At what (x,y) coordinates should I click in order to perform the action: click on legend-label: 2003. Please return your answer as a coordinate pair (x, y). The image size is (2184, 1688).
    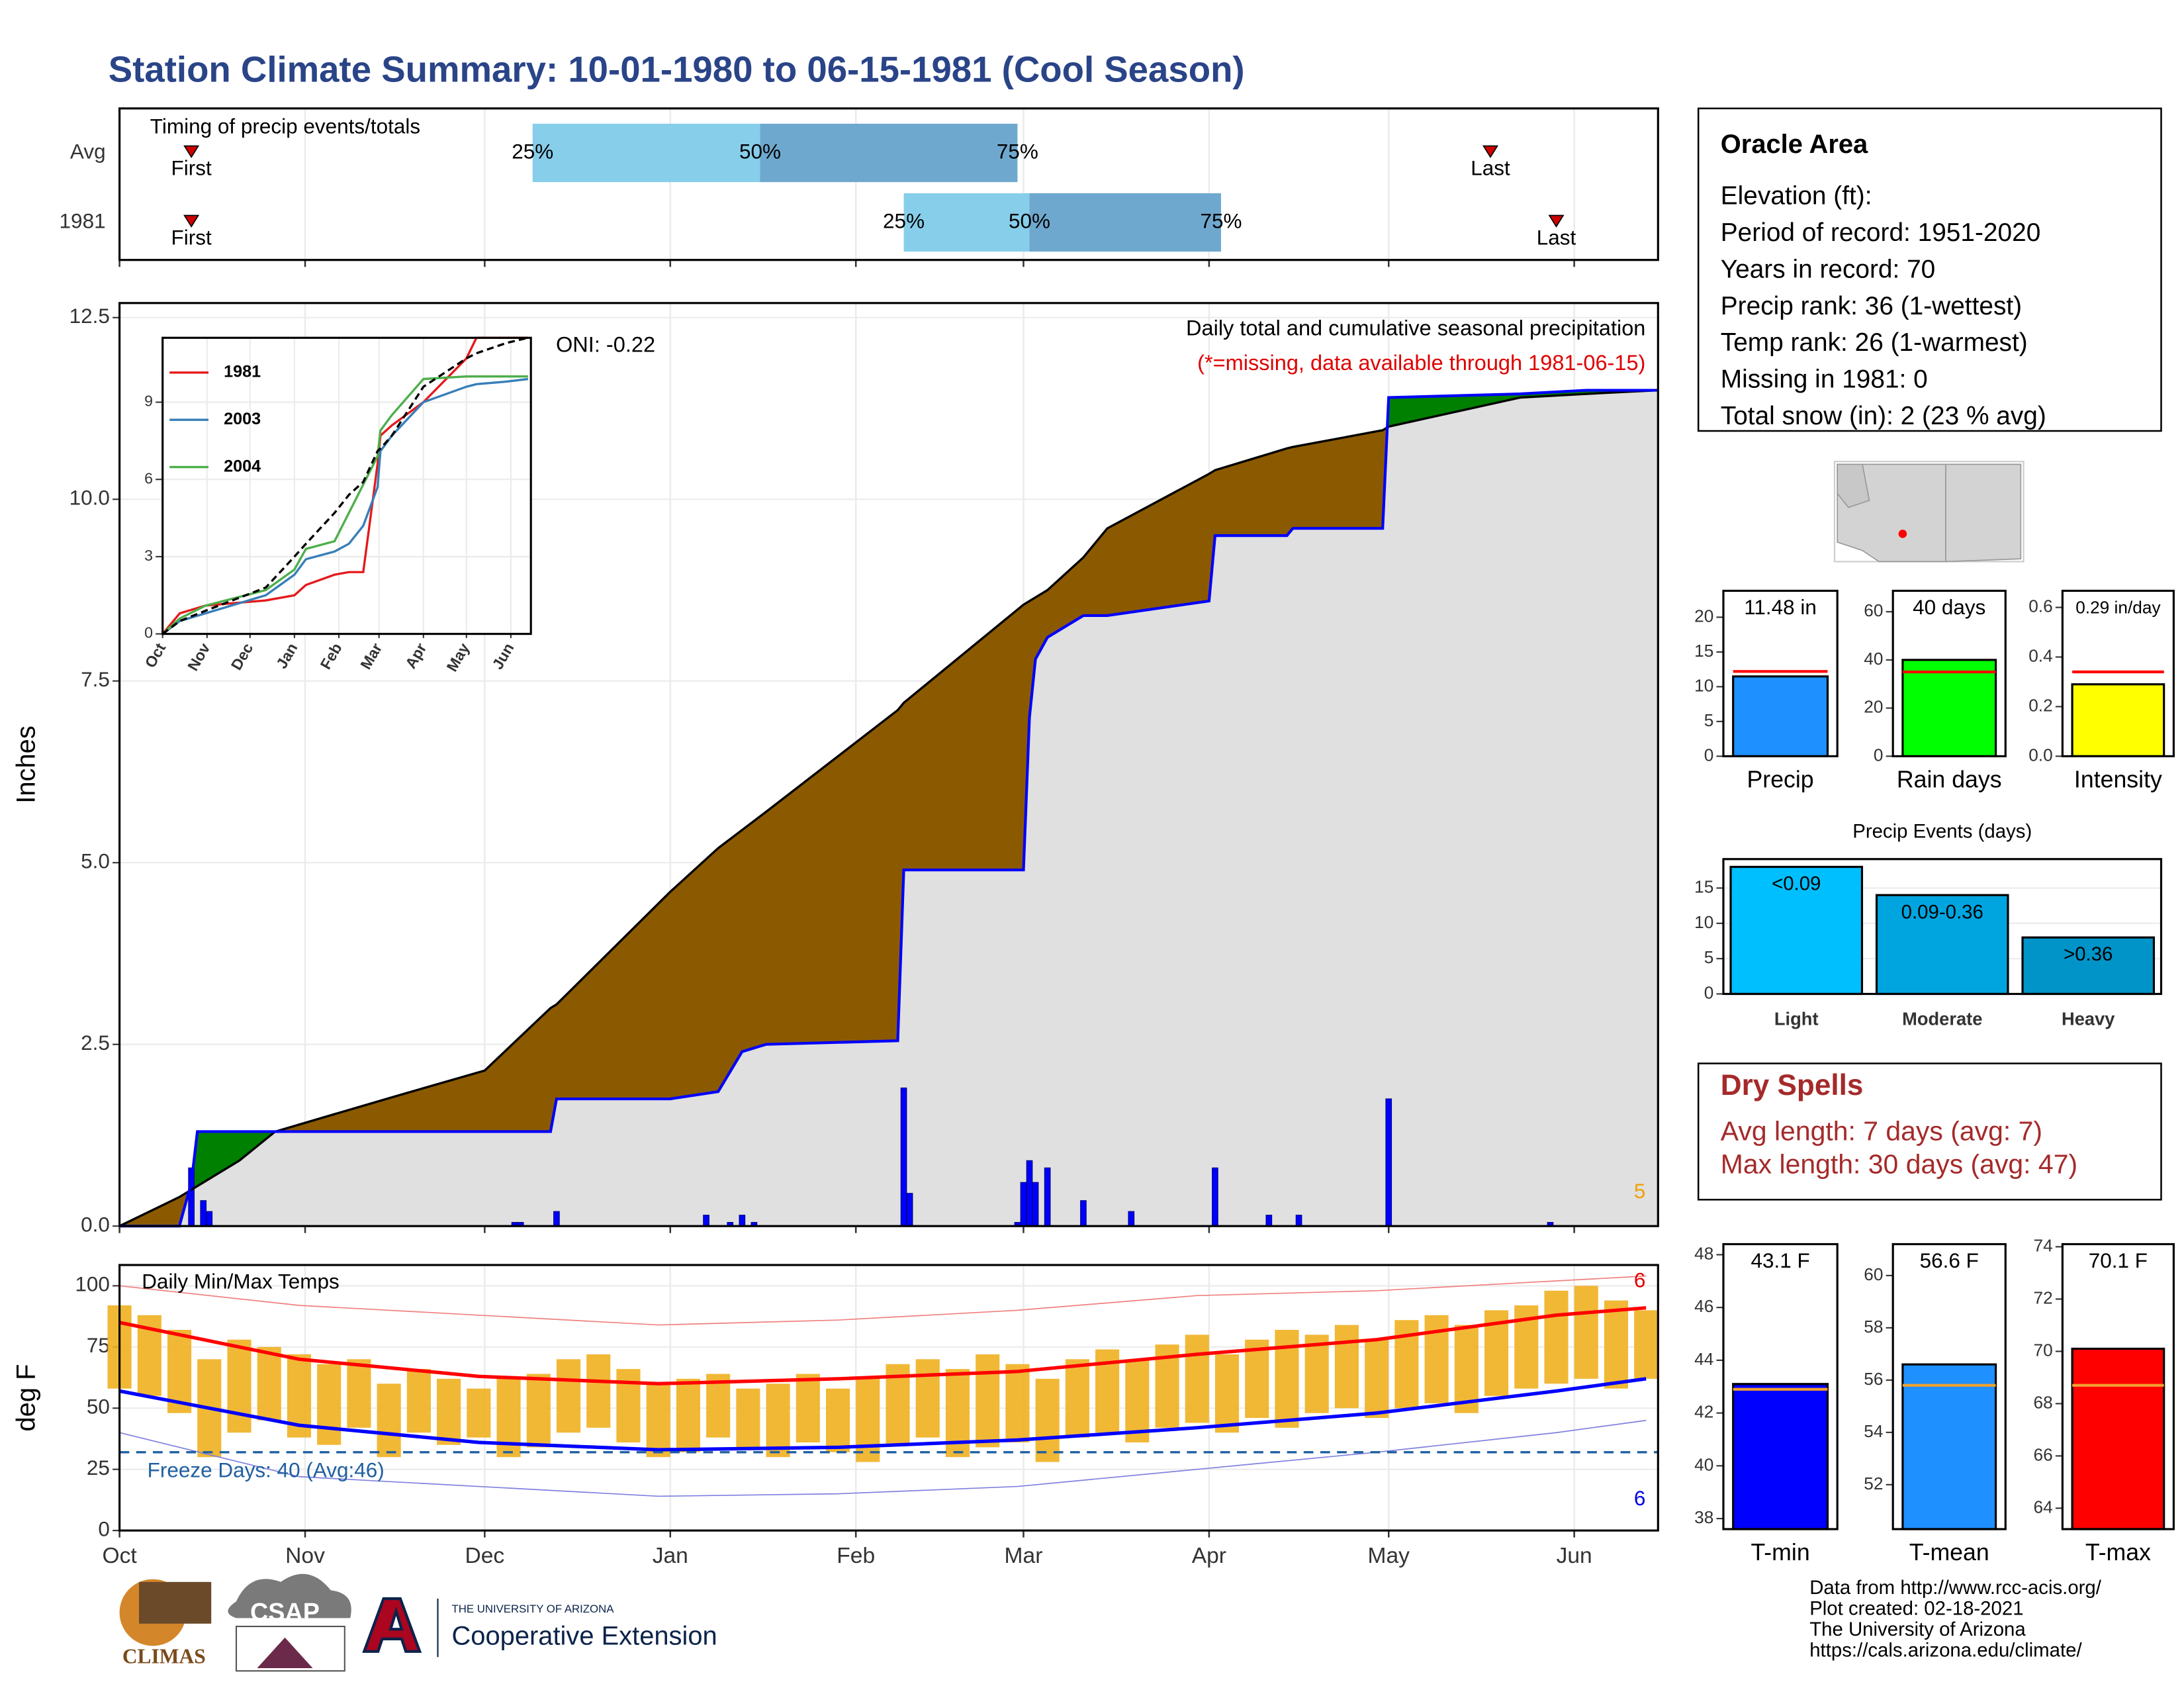
    Looking at the image, I should click on (242, 419).